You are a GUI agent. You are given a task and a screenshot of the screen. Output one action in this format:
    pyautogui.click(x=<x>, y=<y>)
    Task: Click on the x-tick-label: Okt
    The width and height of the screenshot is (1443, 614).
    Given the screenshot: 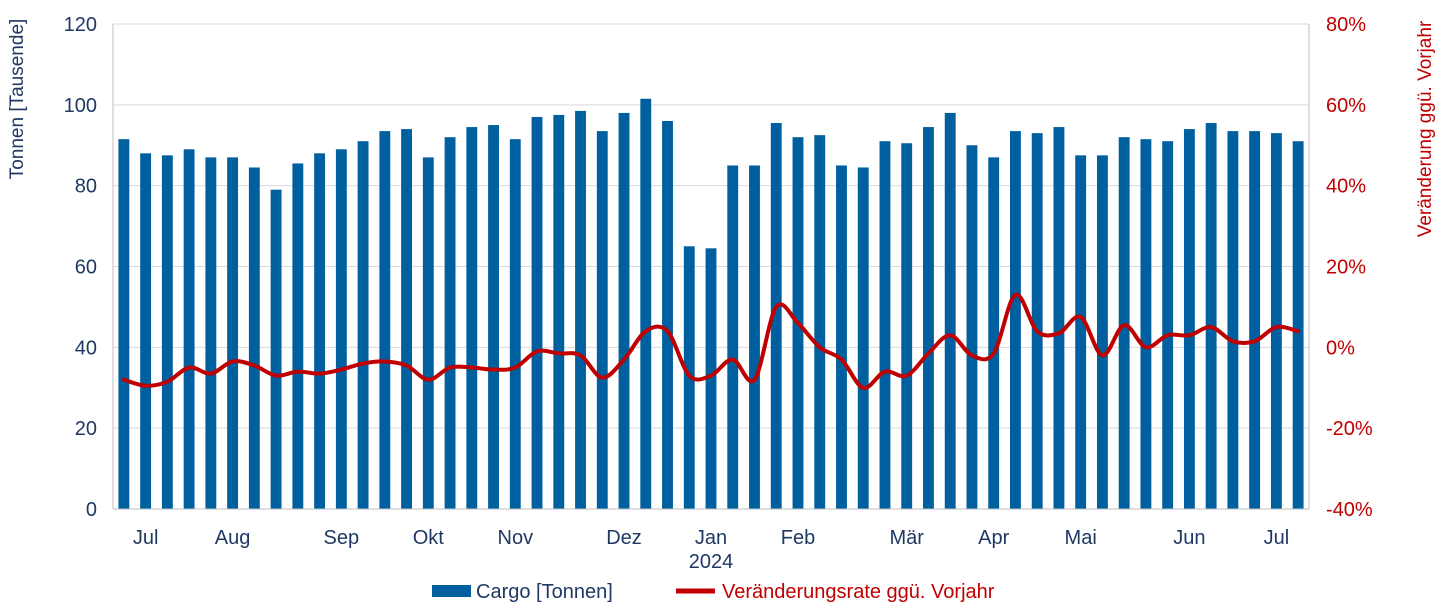 What is the action you would take?
    pyautogui.click(x=429, y=538)
    